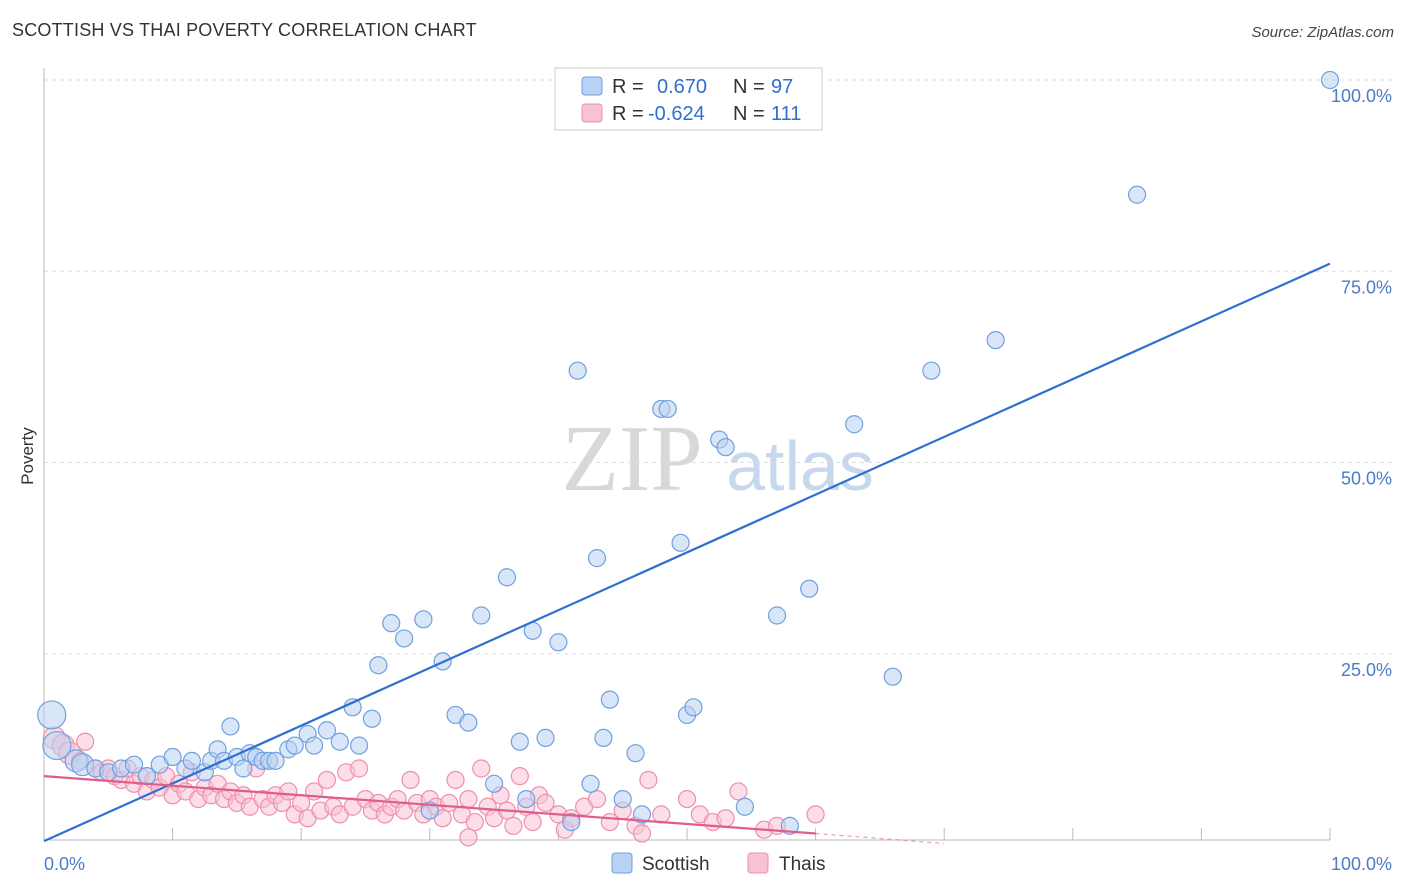 This screenshot has width=1406, height=892. I want to click on bottom-legend: Scottish Thais, so click(718, 863).